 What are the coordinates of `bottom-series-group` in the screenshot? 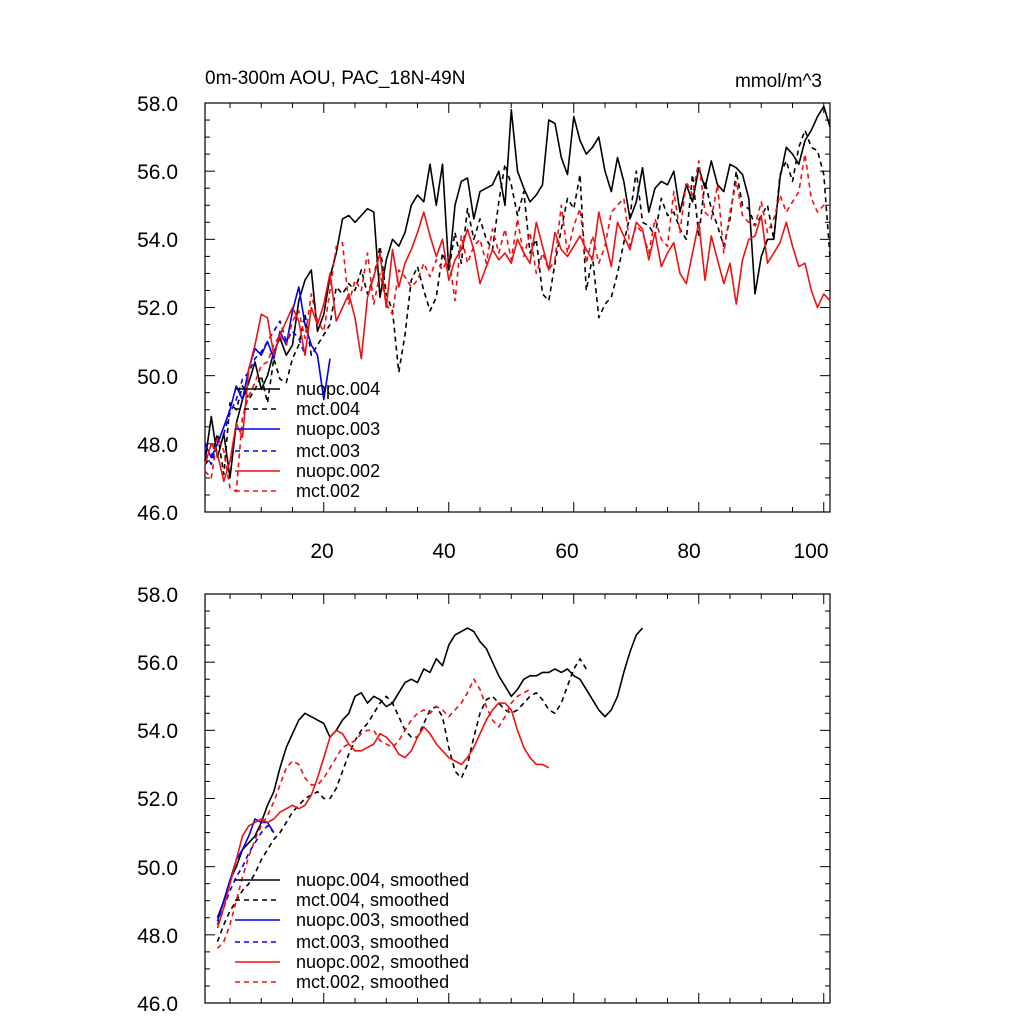 It's located at (430, 788).